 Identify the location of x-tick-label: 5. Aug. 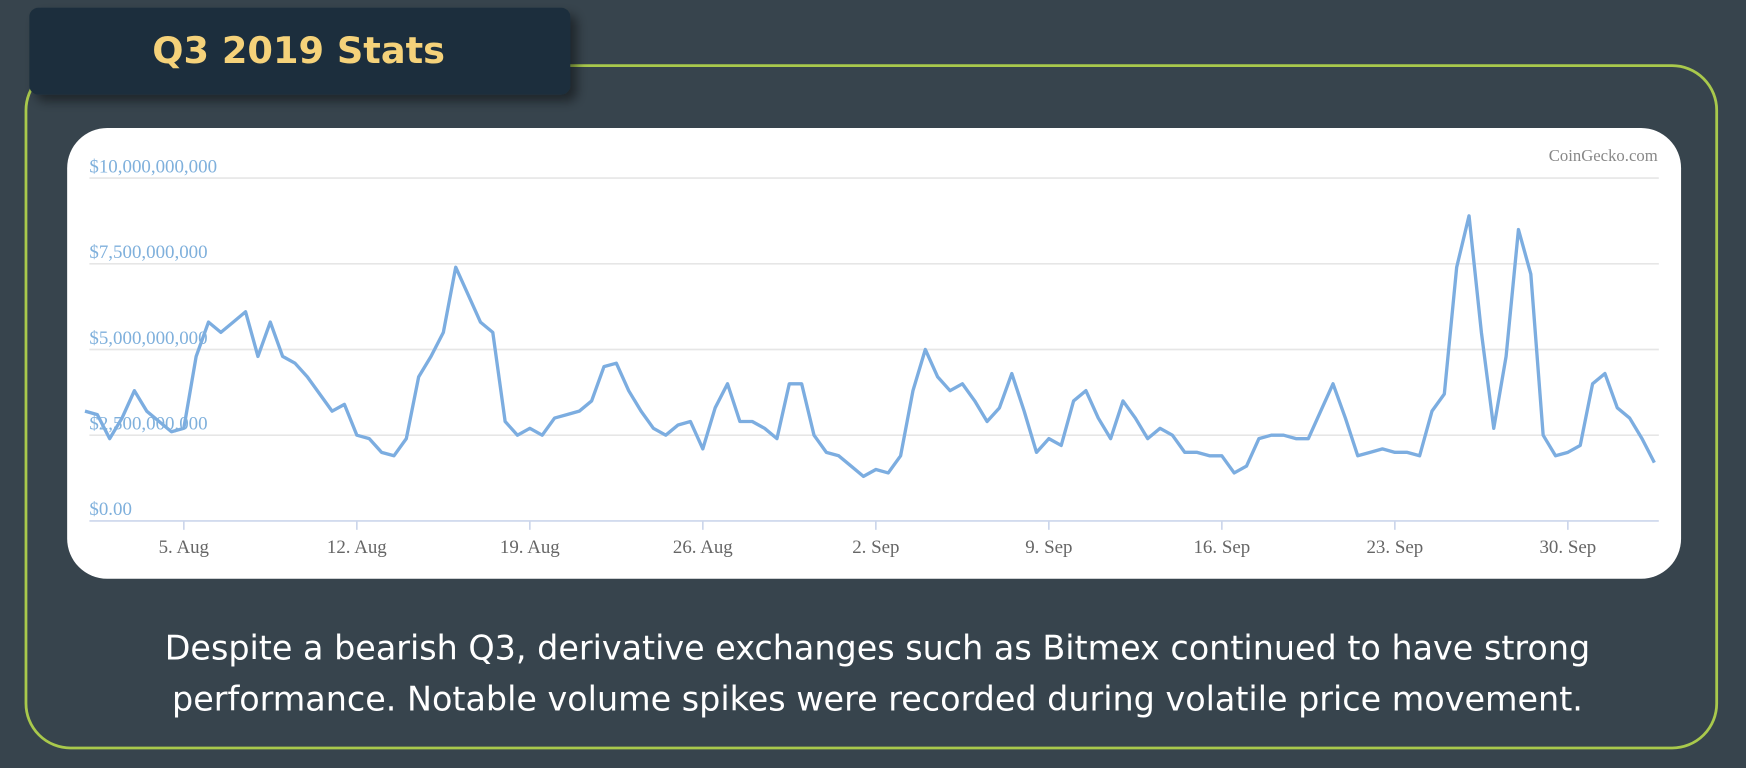
(184, 547).